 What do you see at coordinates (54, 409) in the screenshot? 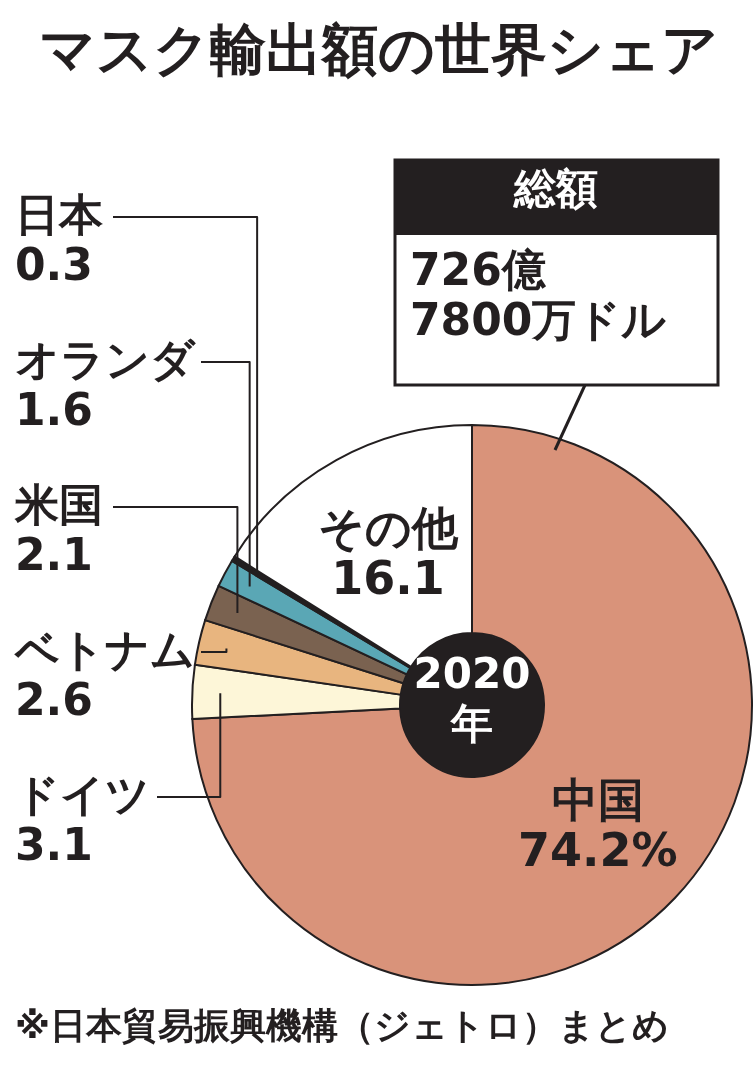
I see `data-label: 1.6` at bounding box center [54, 409].